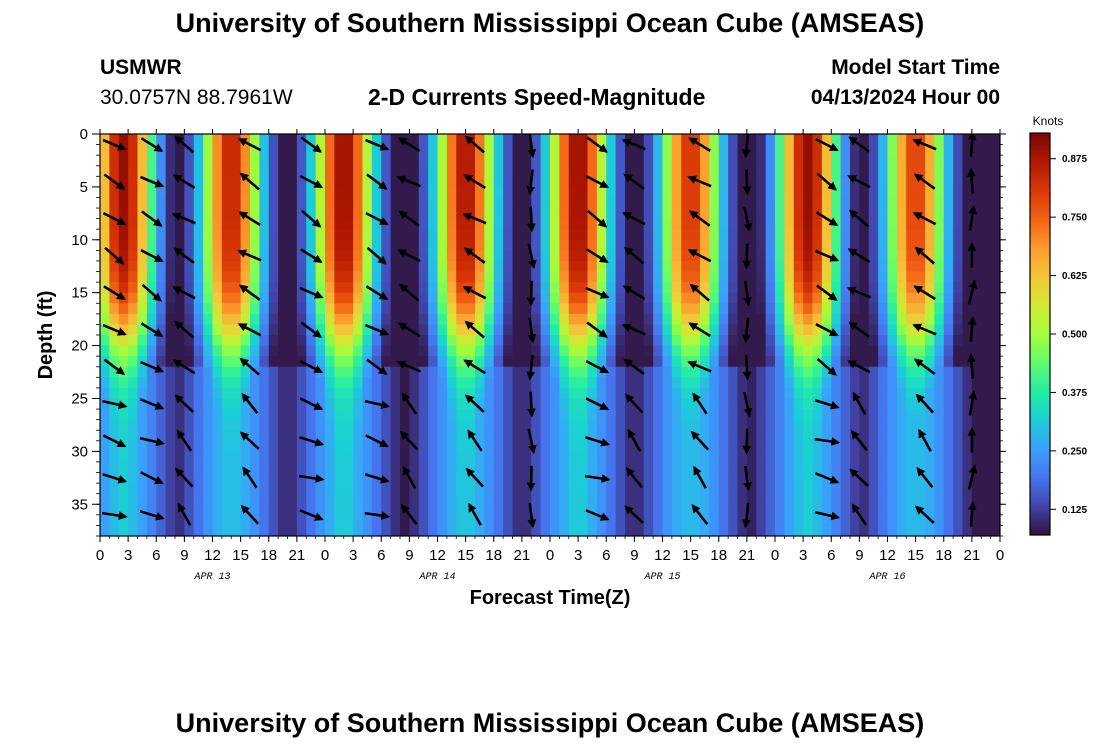 This screenshot has height=750, width=1100. What do you see at coordinates (79, 504) in the screenshot?
I see `y-tick-label: 35` at bounding box center [79, 504].